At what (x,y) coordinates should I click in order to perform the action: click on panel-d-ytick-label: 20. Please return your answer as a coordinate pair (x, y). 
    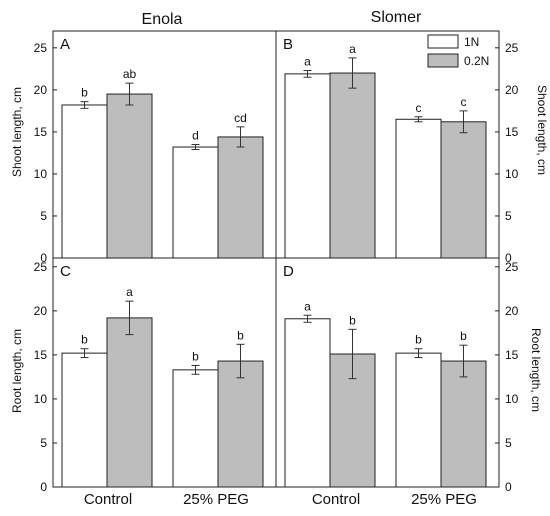
    Looking at the image, I should click on (512, 311).